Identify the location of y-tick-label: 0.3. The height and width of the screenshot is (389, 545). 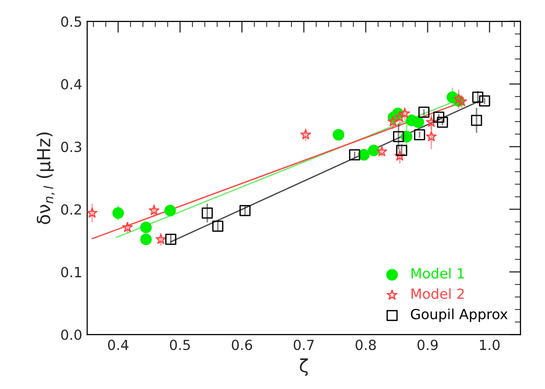
(71, 147).